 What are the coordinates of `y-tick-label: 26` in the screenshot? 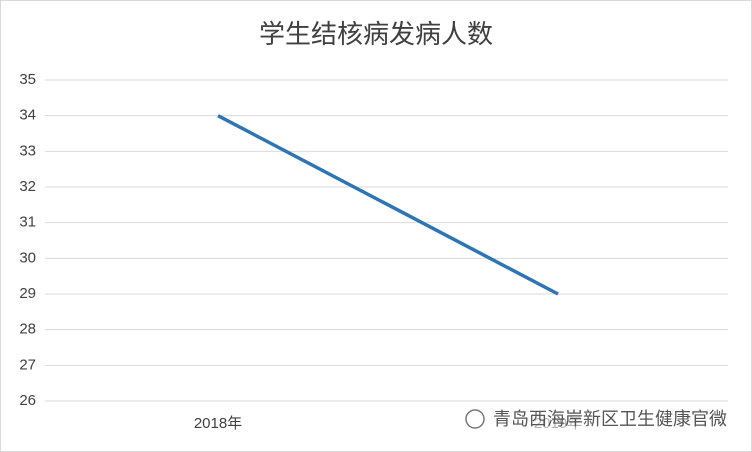 It's located at (27, 400).